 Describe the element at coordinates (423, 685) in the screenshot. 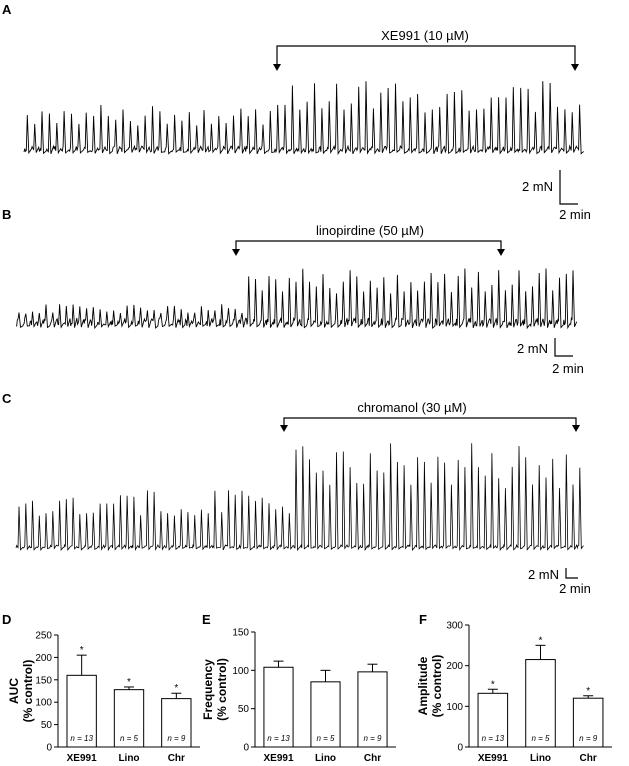

I see `y-axis-label-f: Amplitude` at that location.